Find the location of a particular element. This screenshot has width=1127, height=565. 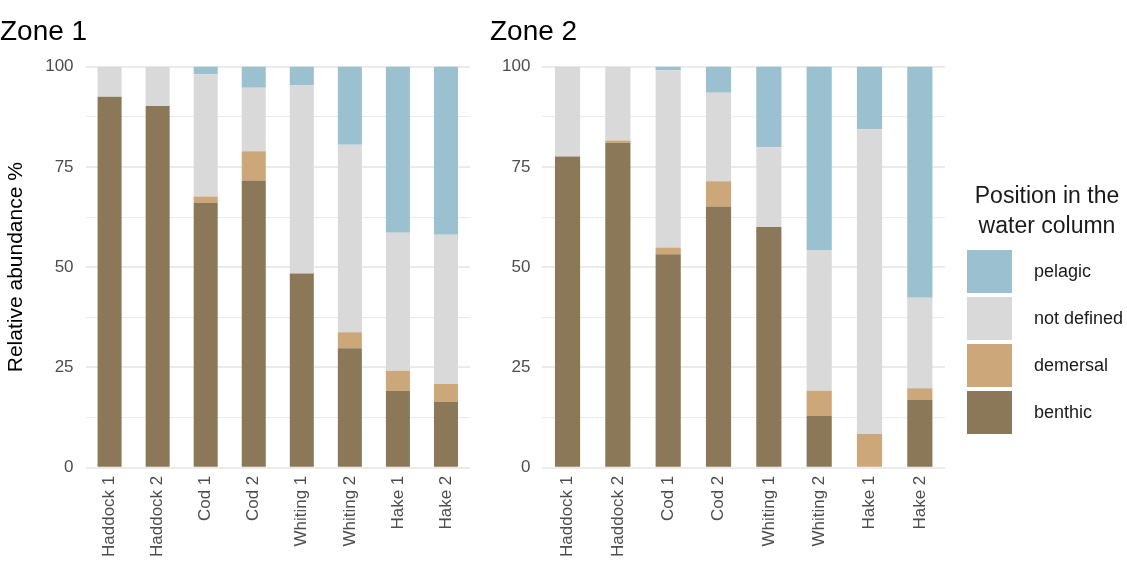

legend-label: pelagic is located at coordinates (1063, 271).